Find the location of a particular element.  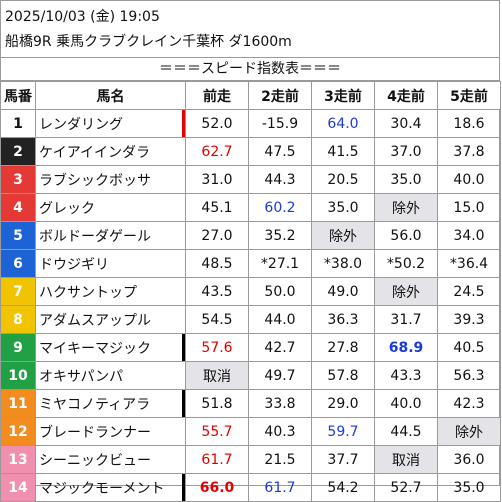

horse-number: 9 is located at coordinates (18, 347).